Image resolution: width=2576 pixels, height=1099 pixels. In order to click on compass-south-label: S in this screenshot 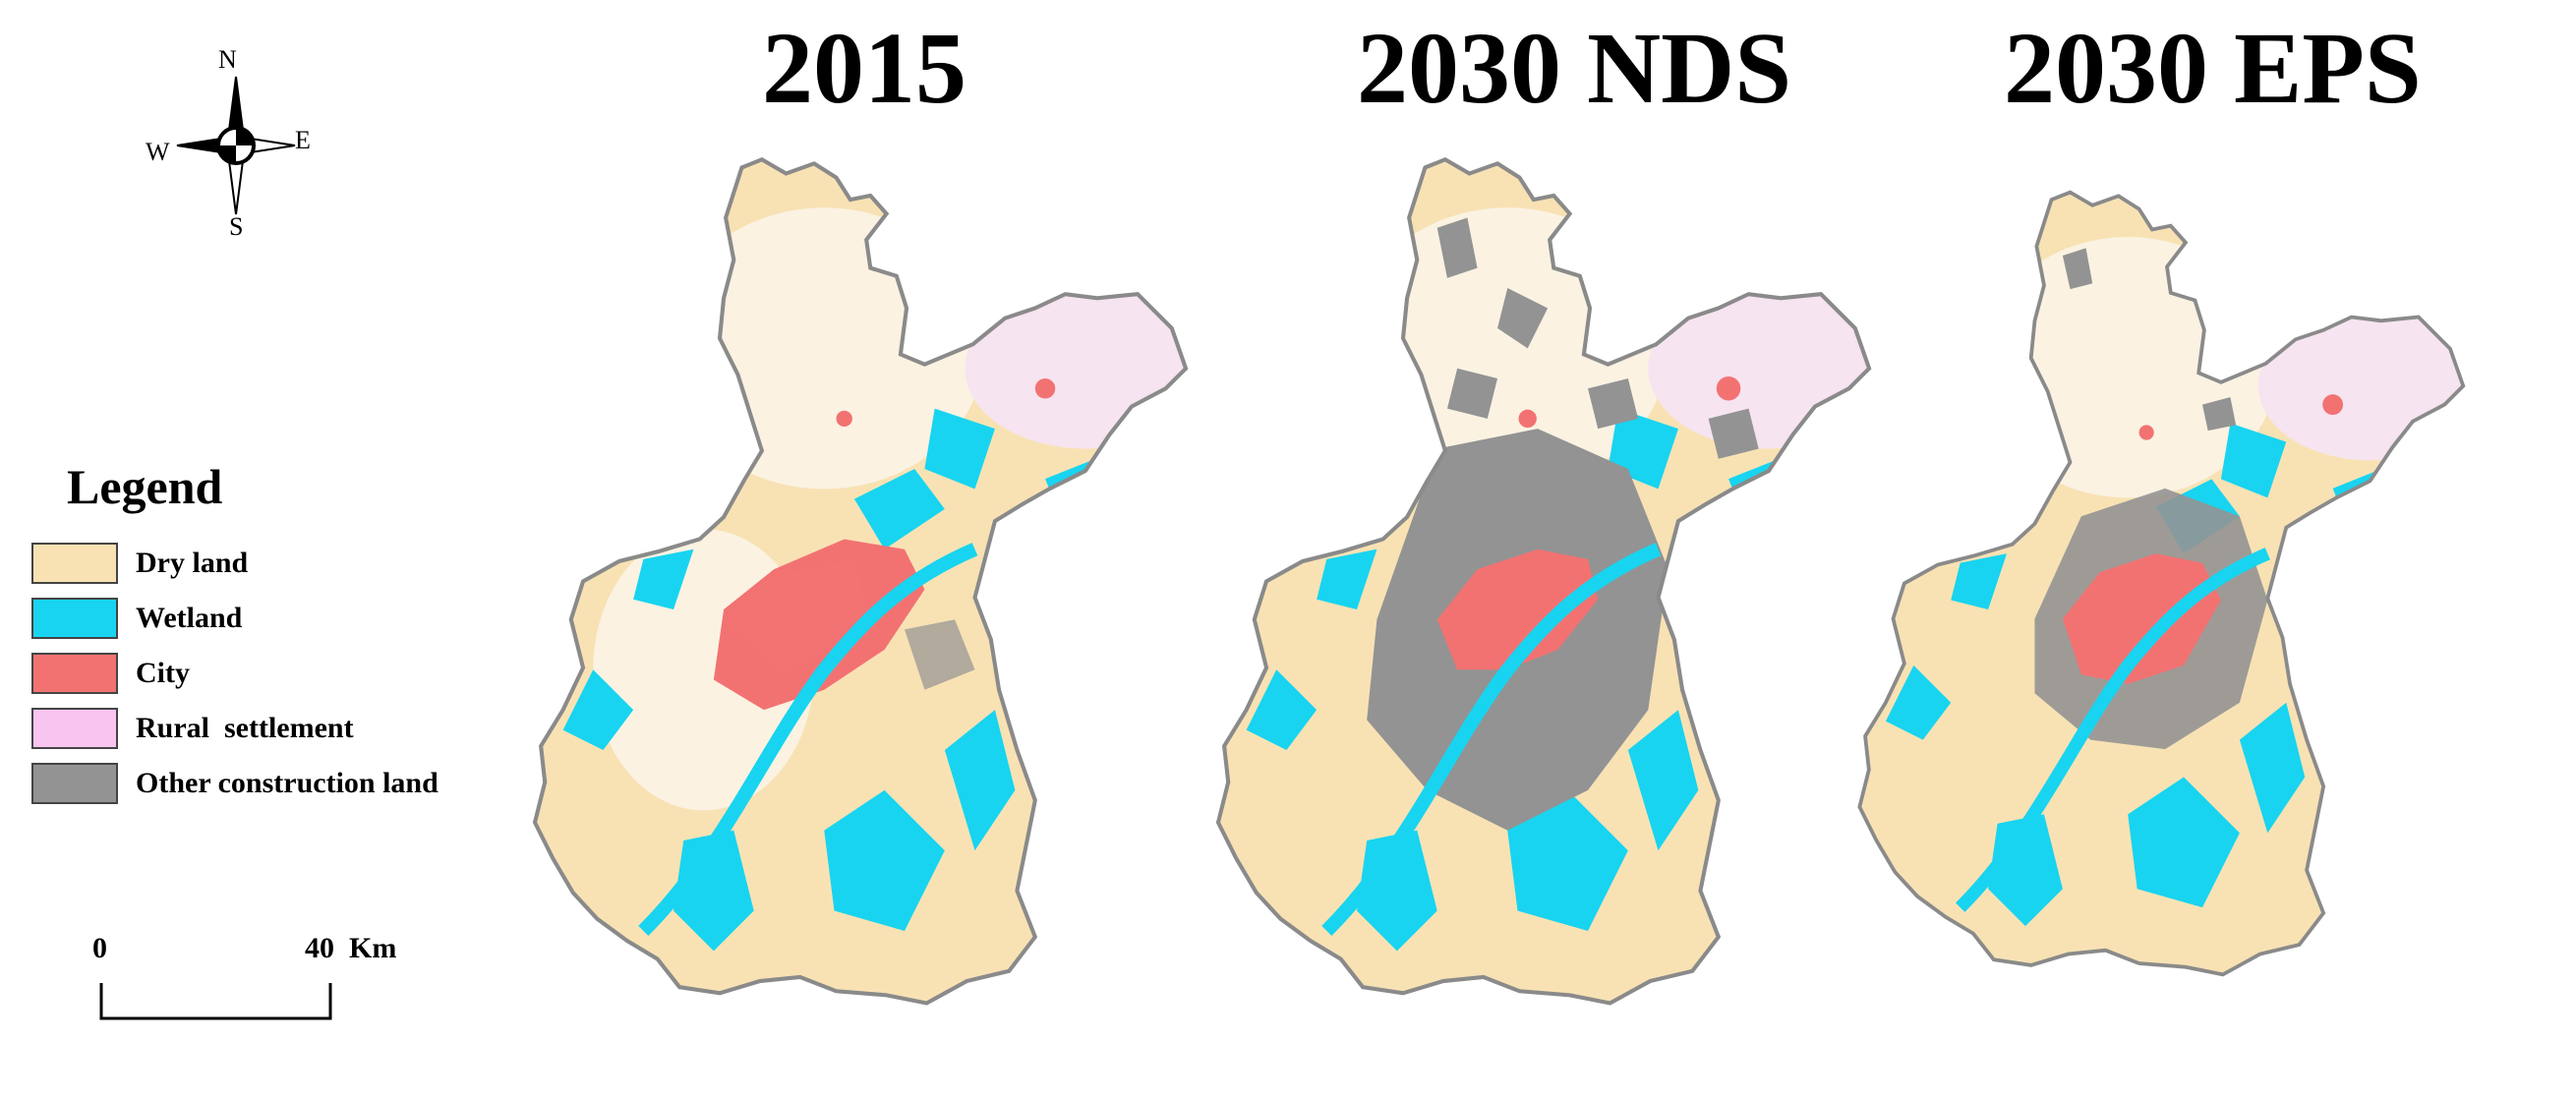, I will do `click(236, 227)`.